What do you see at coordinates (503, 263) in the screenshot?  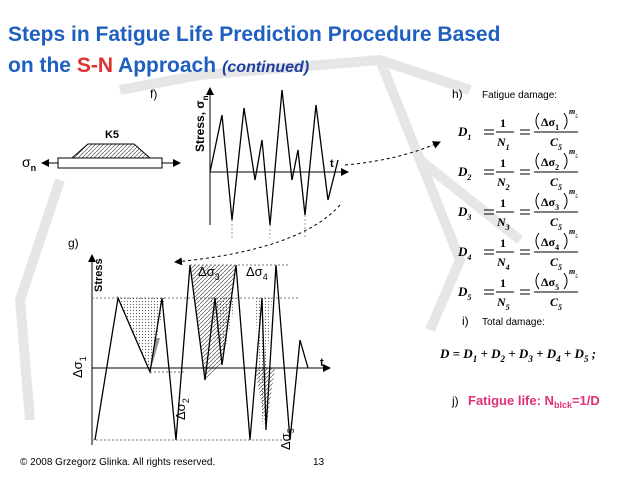 I see `denominator: N4` at bounding box center [503, 263].